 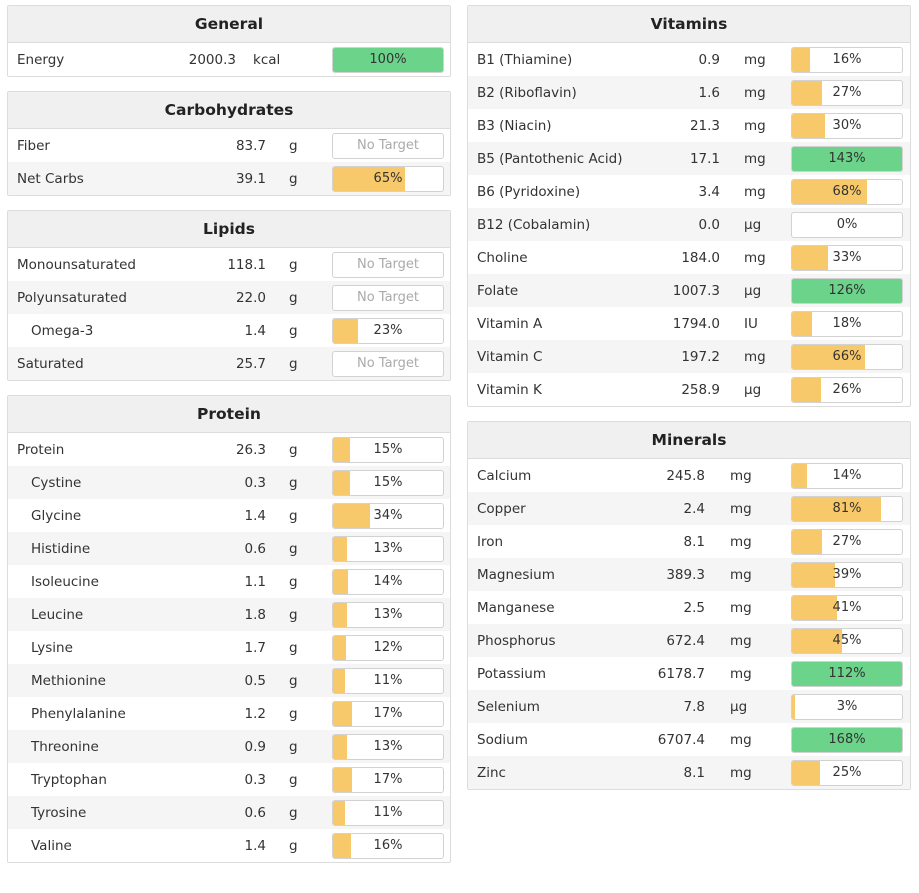 I want to click on nutrient-row: B6 (Pyridoxine) 3.4 mg 68%, so click(x=689, y=191).